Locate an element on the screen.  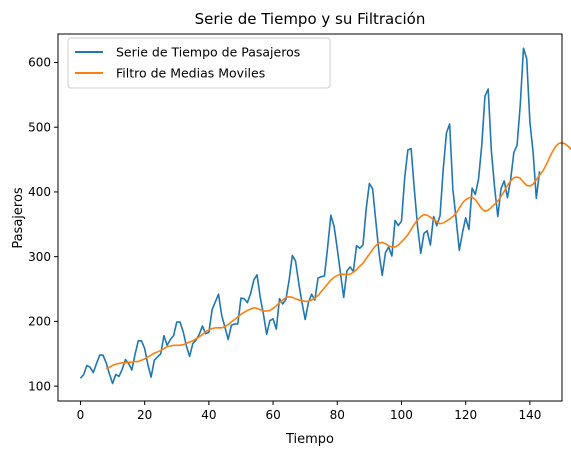
x-tick-label: 20 is located at coordinates (144, 415).